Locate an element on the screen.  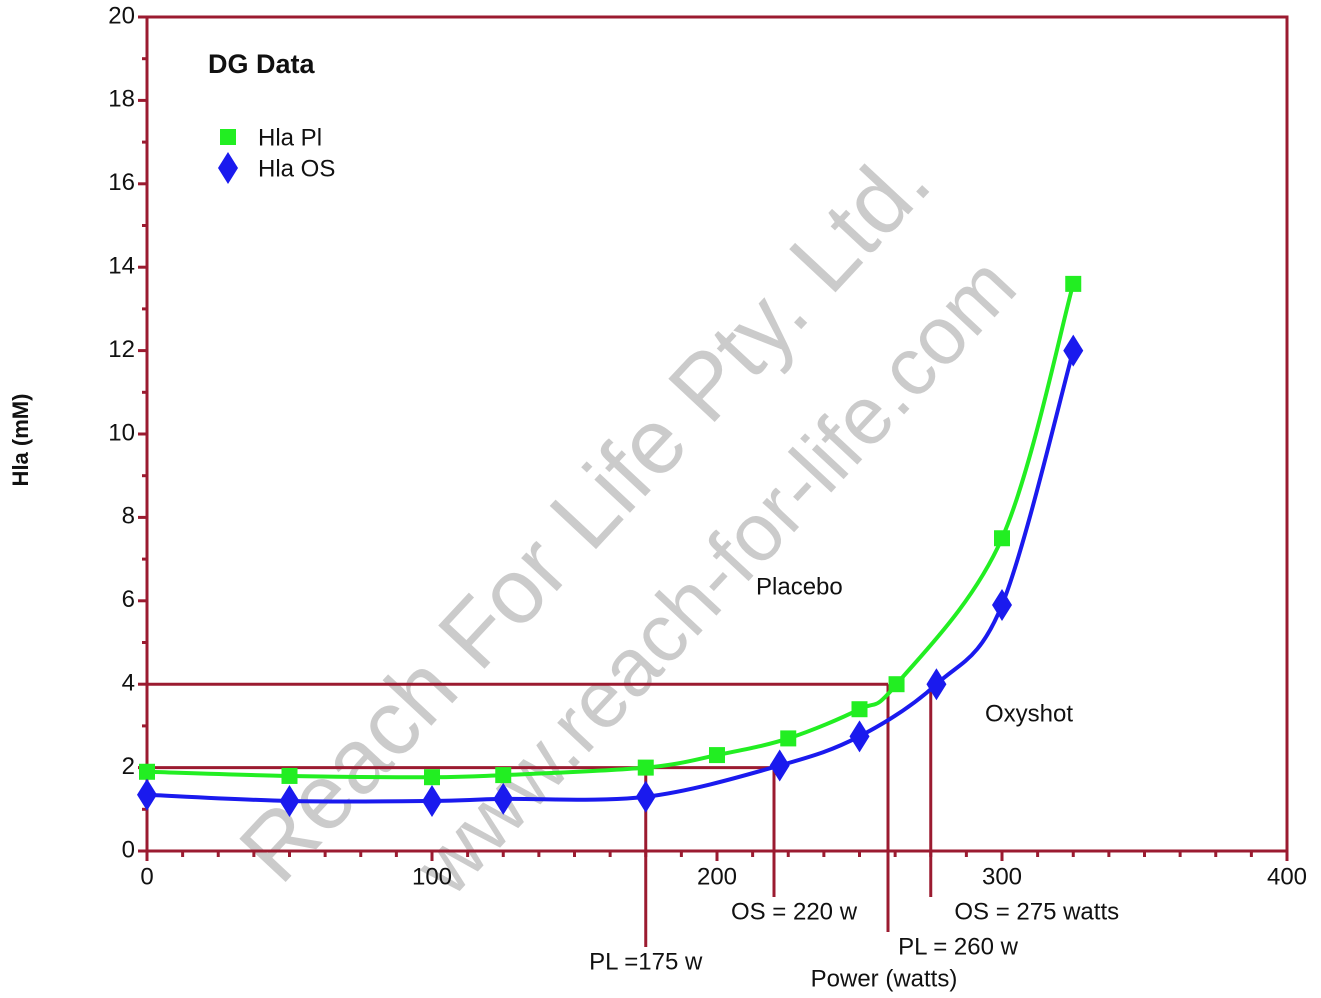
legend-label: Hla OS is located at coordinates (296, 168).